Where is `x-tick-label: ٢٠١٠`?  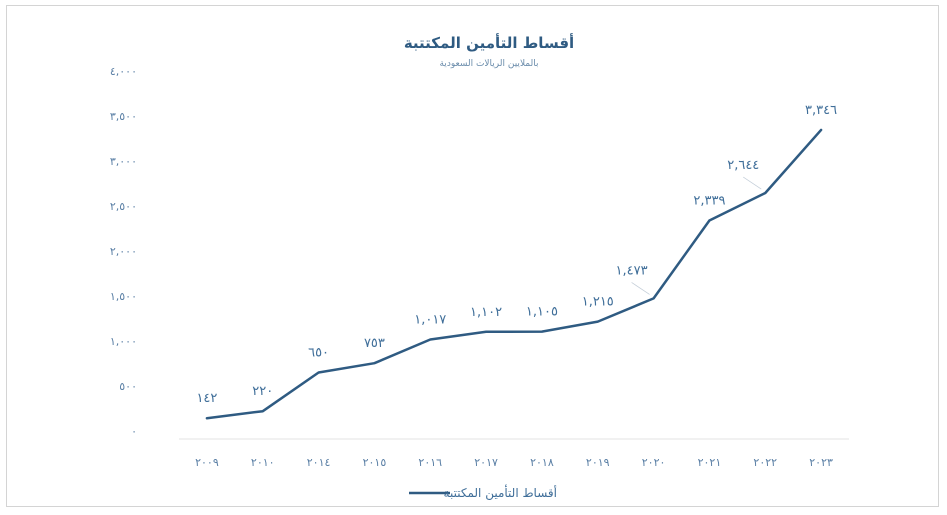
x-tick-label: ٢٠١٠ is located at coordinates (263, 462).